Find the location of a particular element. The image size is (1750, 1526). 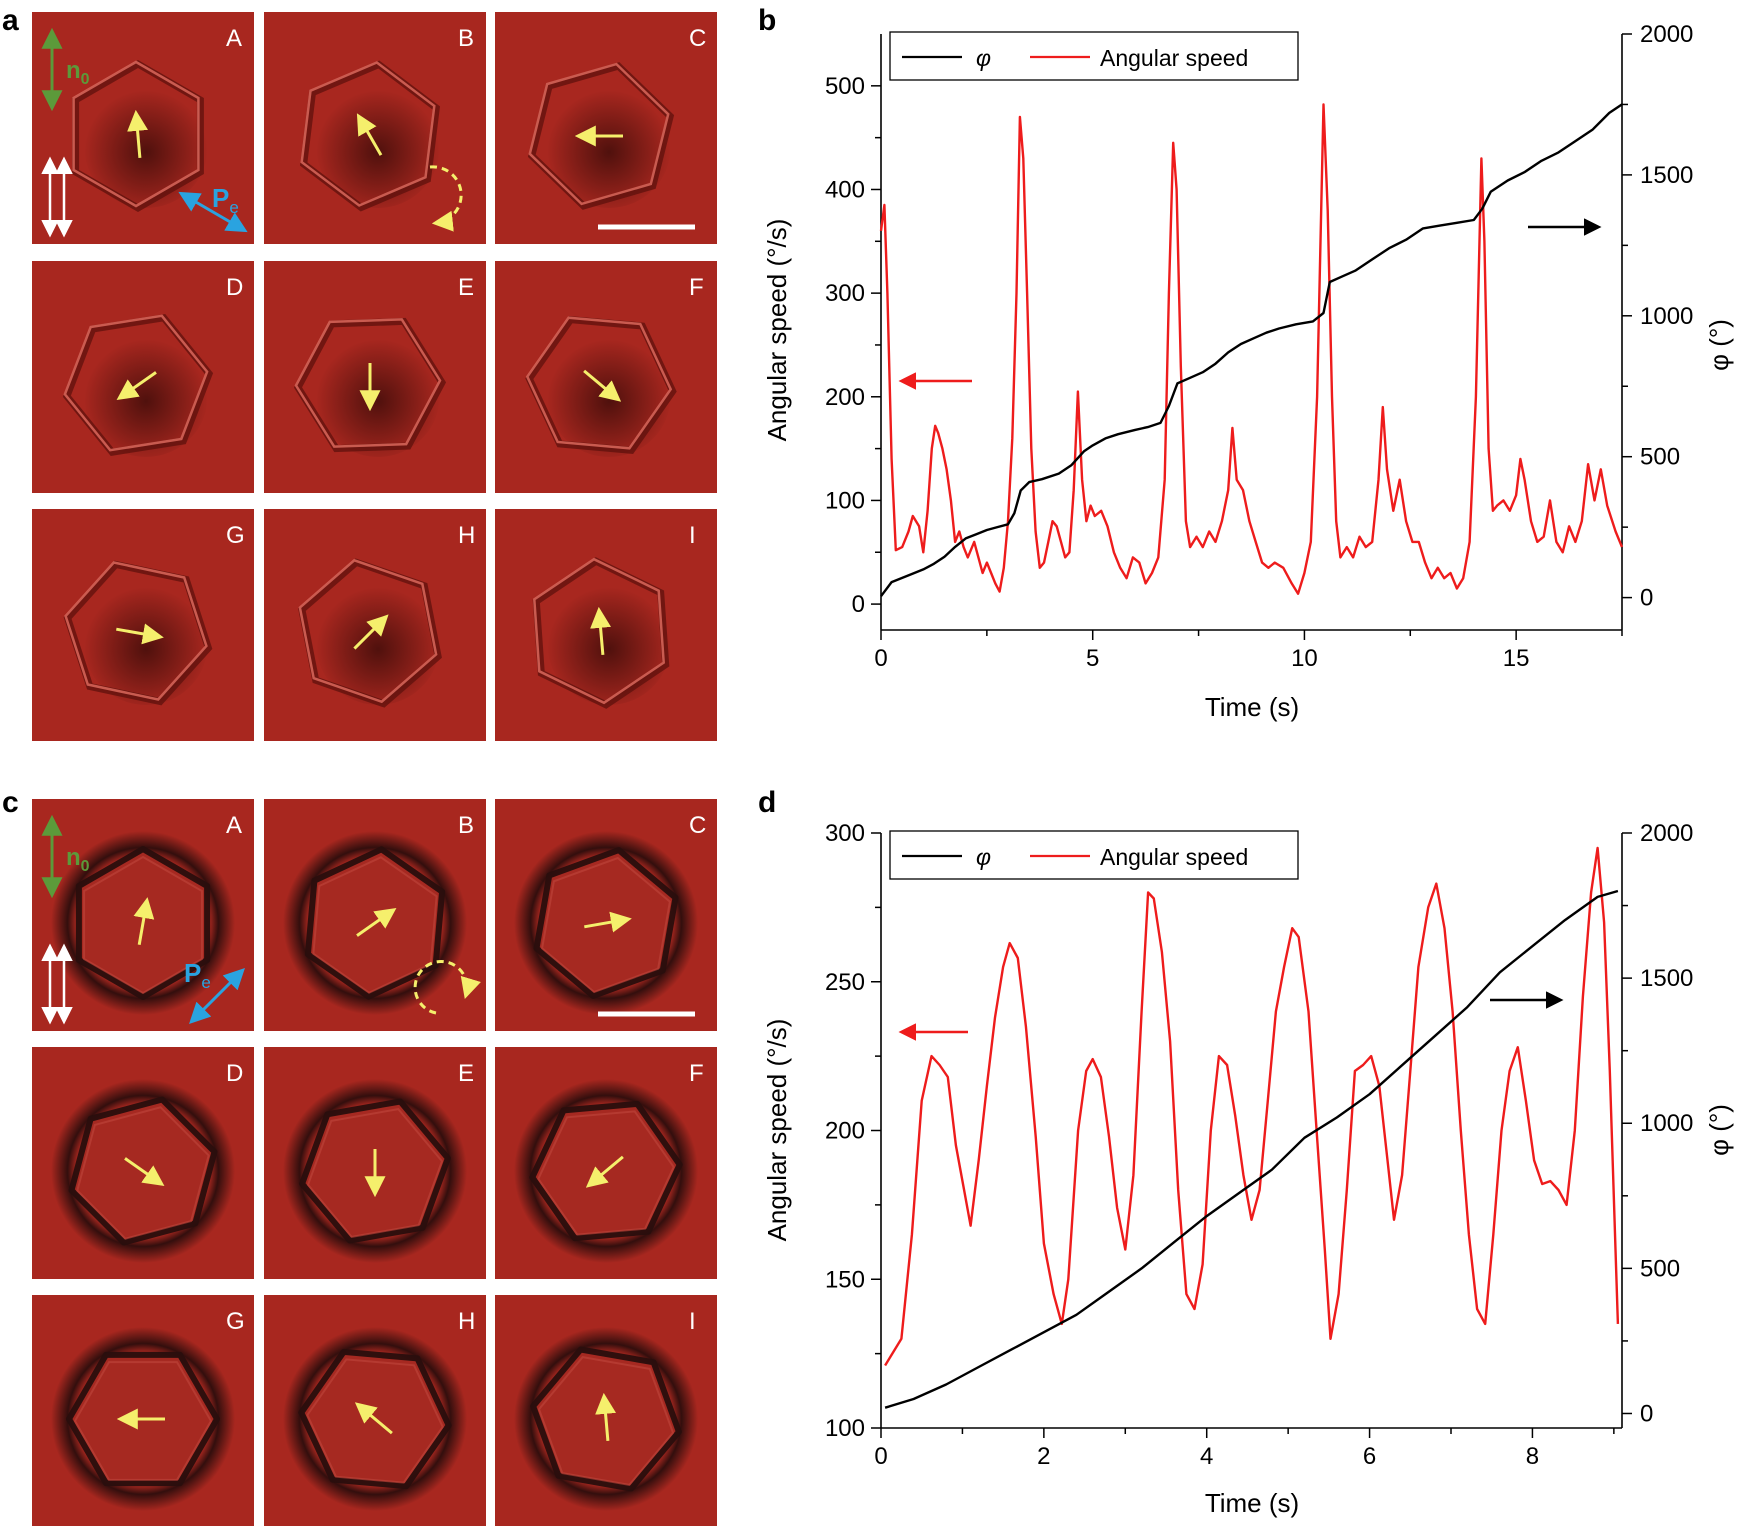

tile-c-d: D is located at coordinates (143, 1163).